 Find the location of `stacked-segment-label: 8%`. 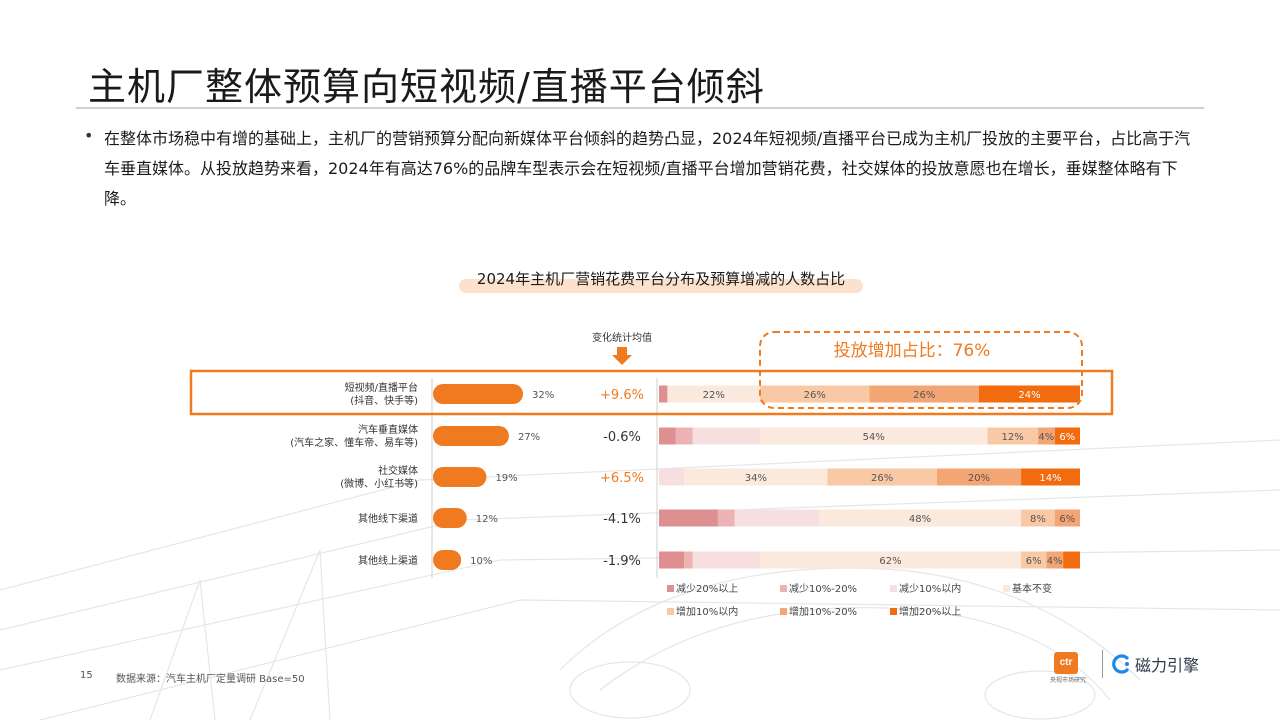

stacked-segment-label: 8% is located at coordinates (1038, 519).